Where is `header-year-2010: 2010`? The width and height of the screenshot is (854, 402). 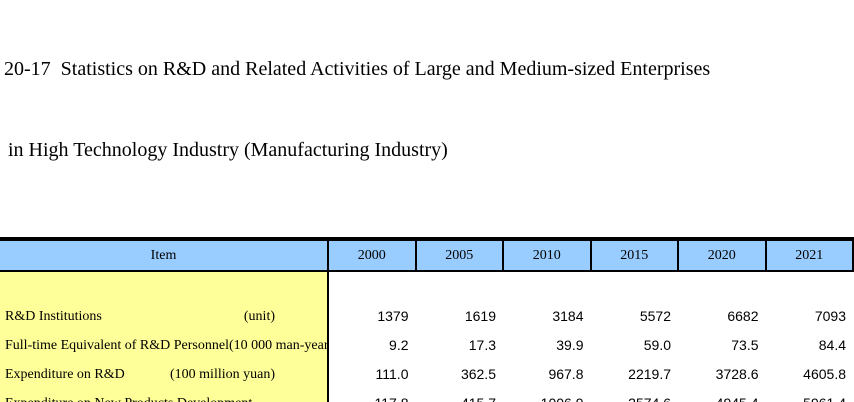 header-year-2010: 2010 is located at coordinates (546, 255).